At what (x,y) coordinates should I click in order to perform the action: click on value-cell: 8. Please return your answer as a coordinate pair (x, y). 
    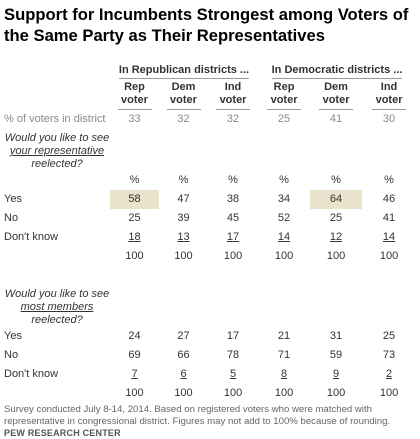
    Looking at the image, I should click on (284, 374).